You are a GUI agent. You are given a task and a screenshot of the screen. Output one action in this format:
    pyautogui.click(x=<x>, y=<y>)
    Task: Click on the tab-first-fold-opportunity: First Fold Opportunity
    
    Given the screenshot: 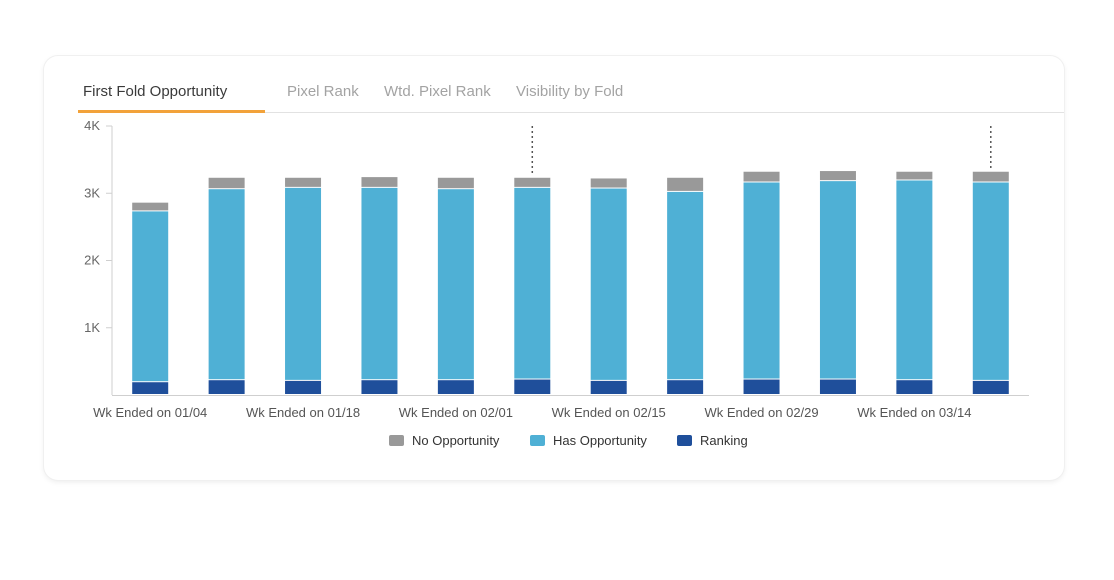 What is the action you would take?
    pyautogui.click(x=155, y=91)
    